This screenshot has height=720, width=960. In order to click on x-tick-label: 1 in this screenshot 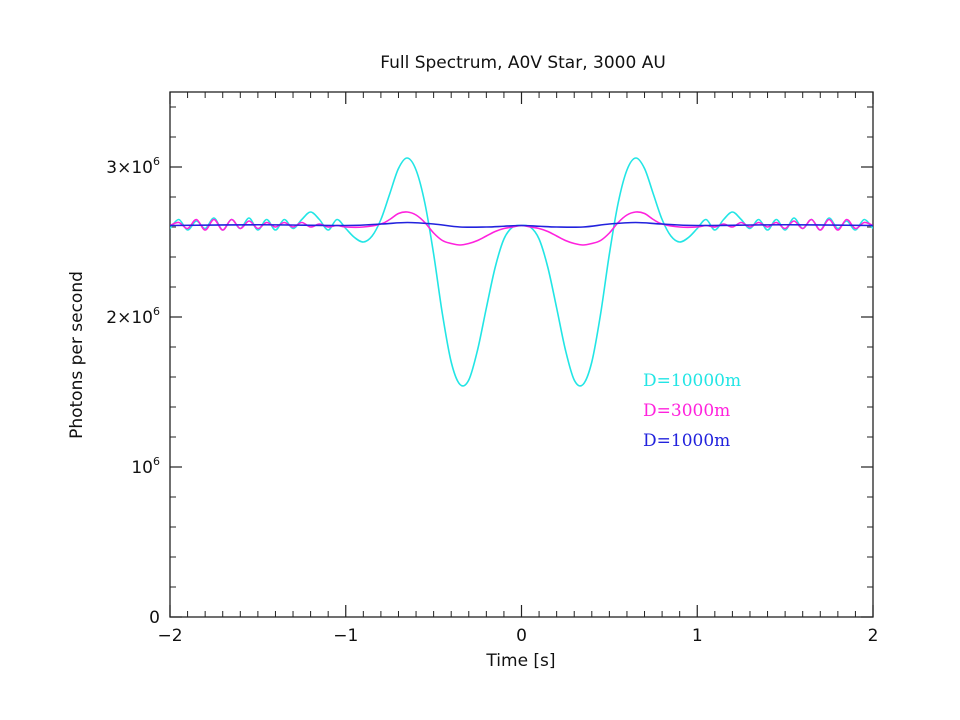, I will do `click(697, 636)`.